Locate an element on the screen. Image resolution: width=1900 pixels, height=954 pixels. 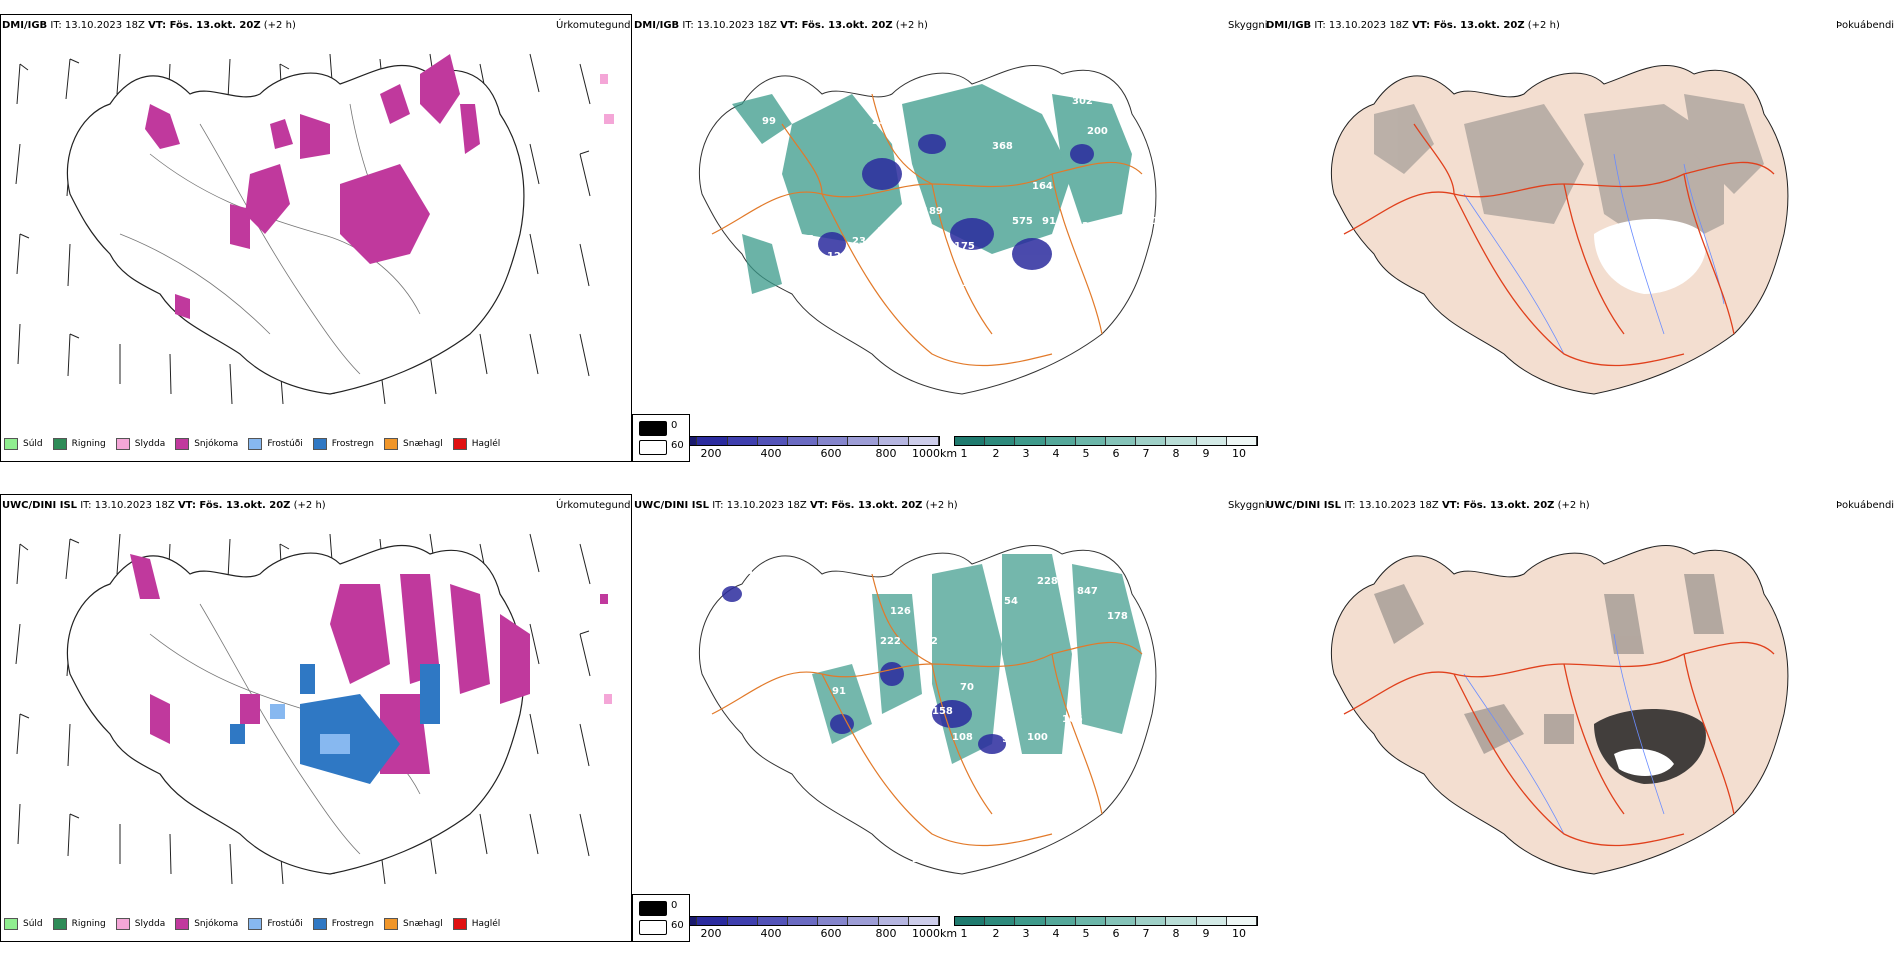
vis-label: 153 is located at coordinates (742, 571).